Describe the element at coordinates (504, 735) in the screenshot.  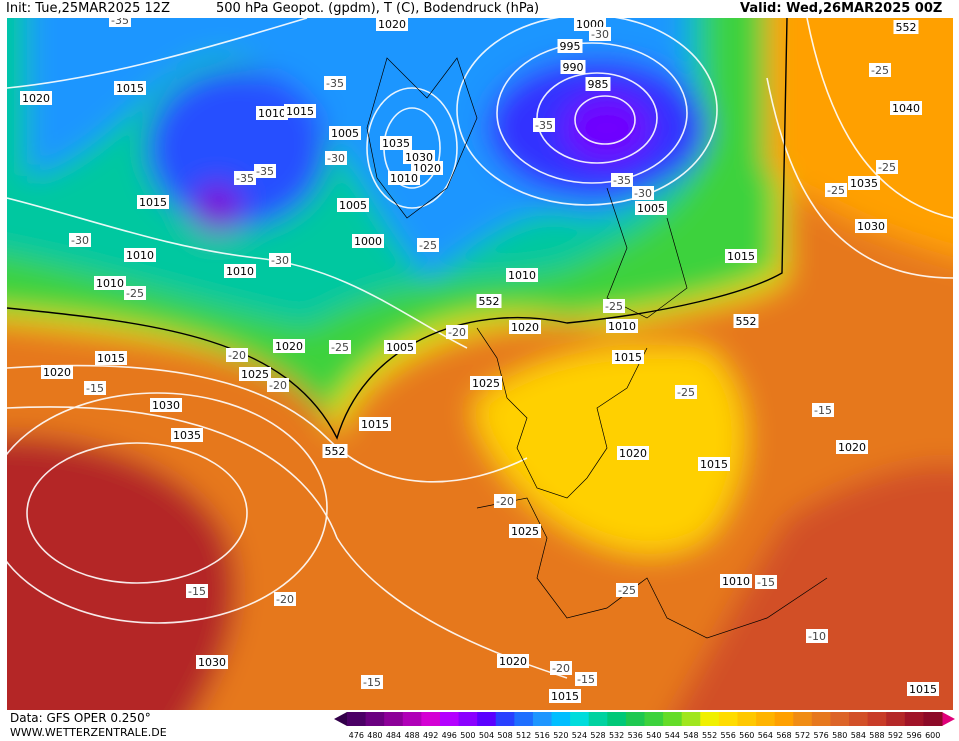
I see `legend-tick-label: 508` at that location.